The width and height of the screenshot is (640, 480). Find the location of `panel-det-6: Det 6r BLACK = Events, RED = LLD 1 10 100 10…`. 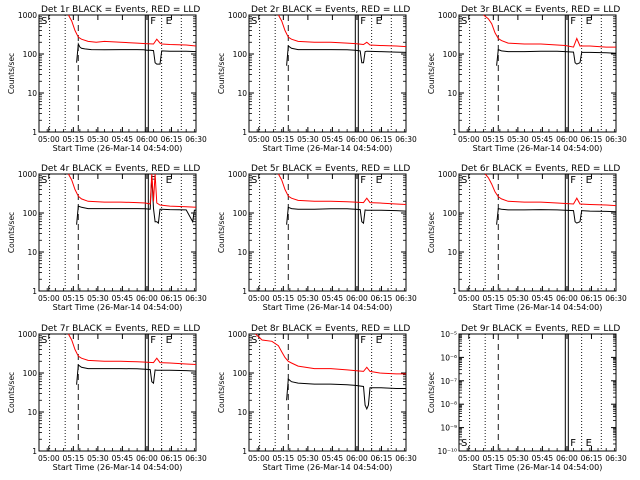

panel-det-6: Det 6r BLACK = Events, RED = LLD 1 10 100 10… is located at coordinates (527, 238).